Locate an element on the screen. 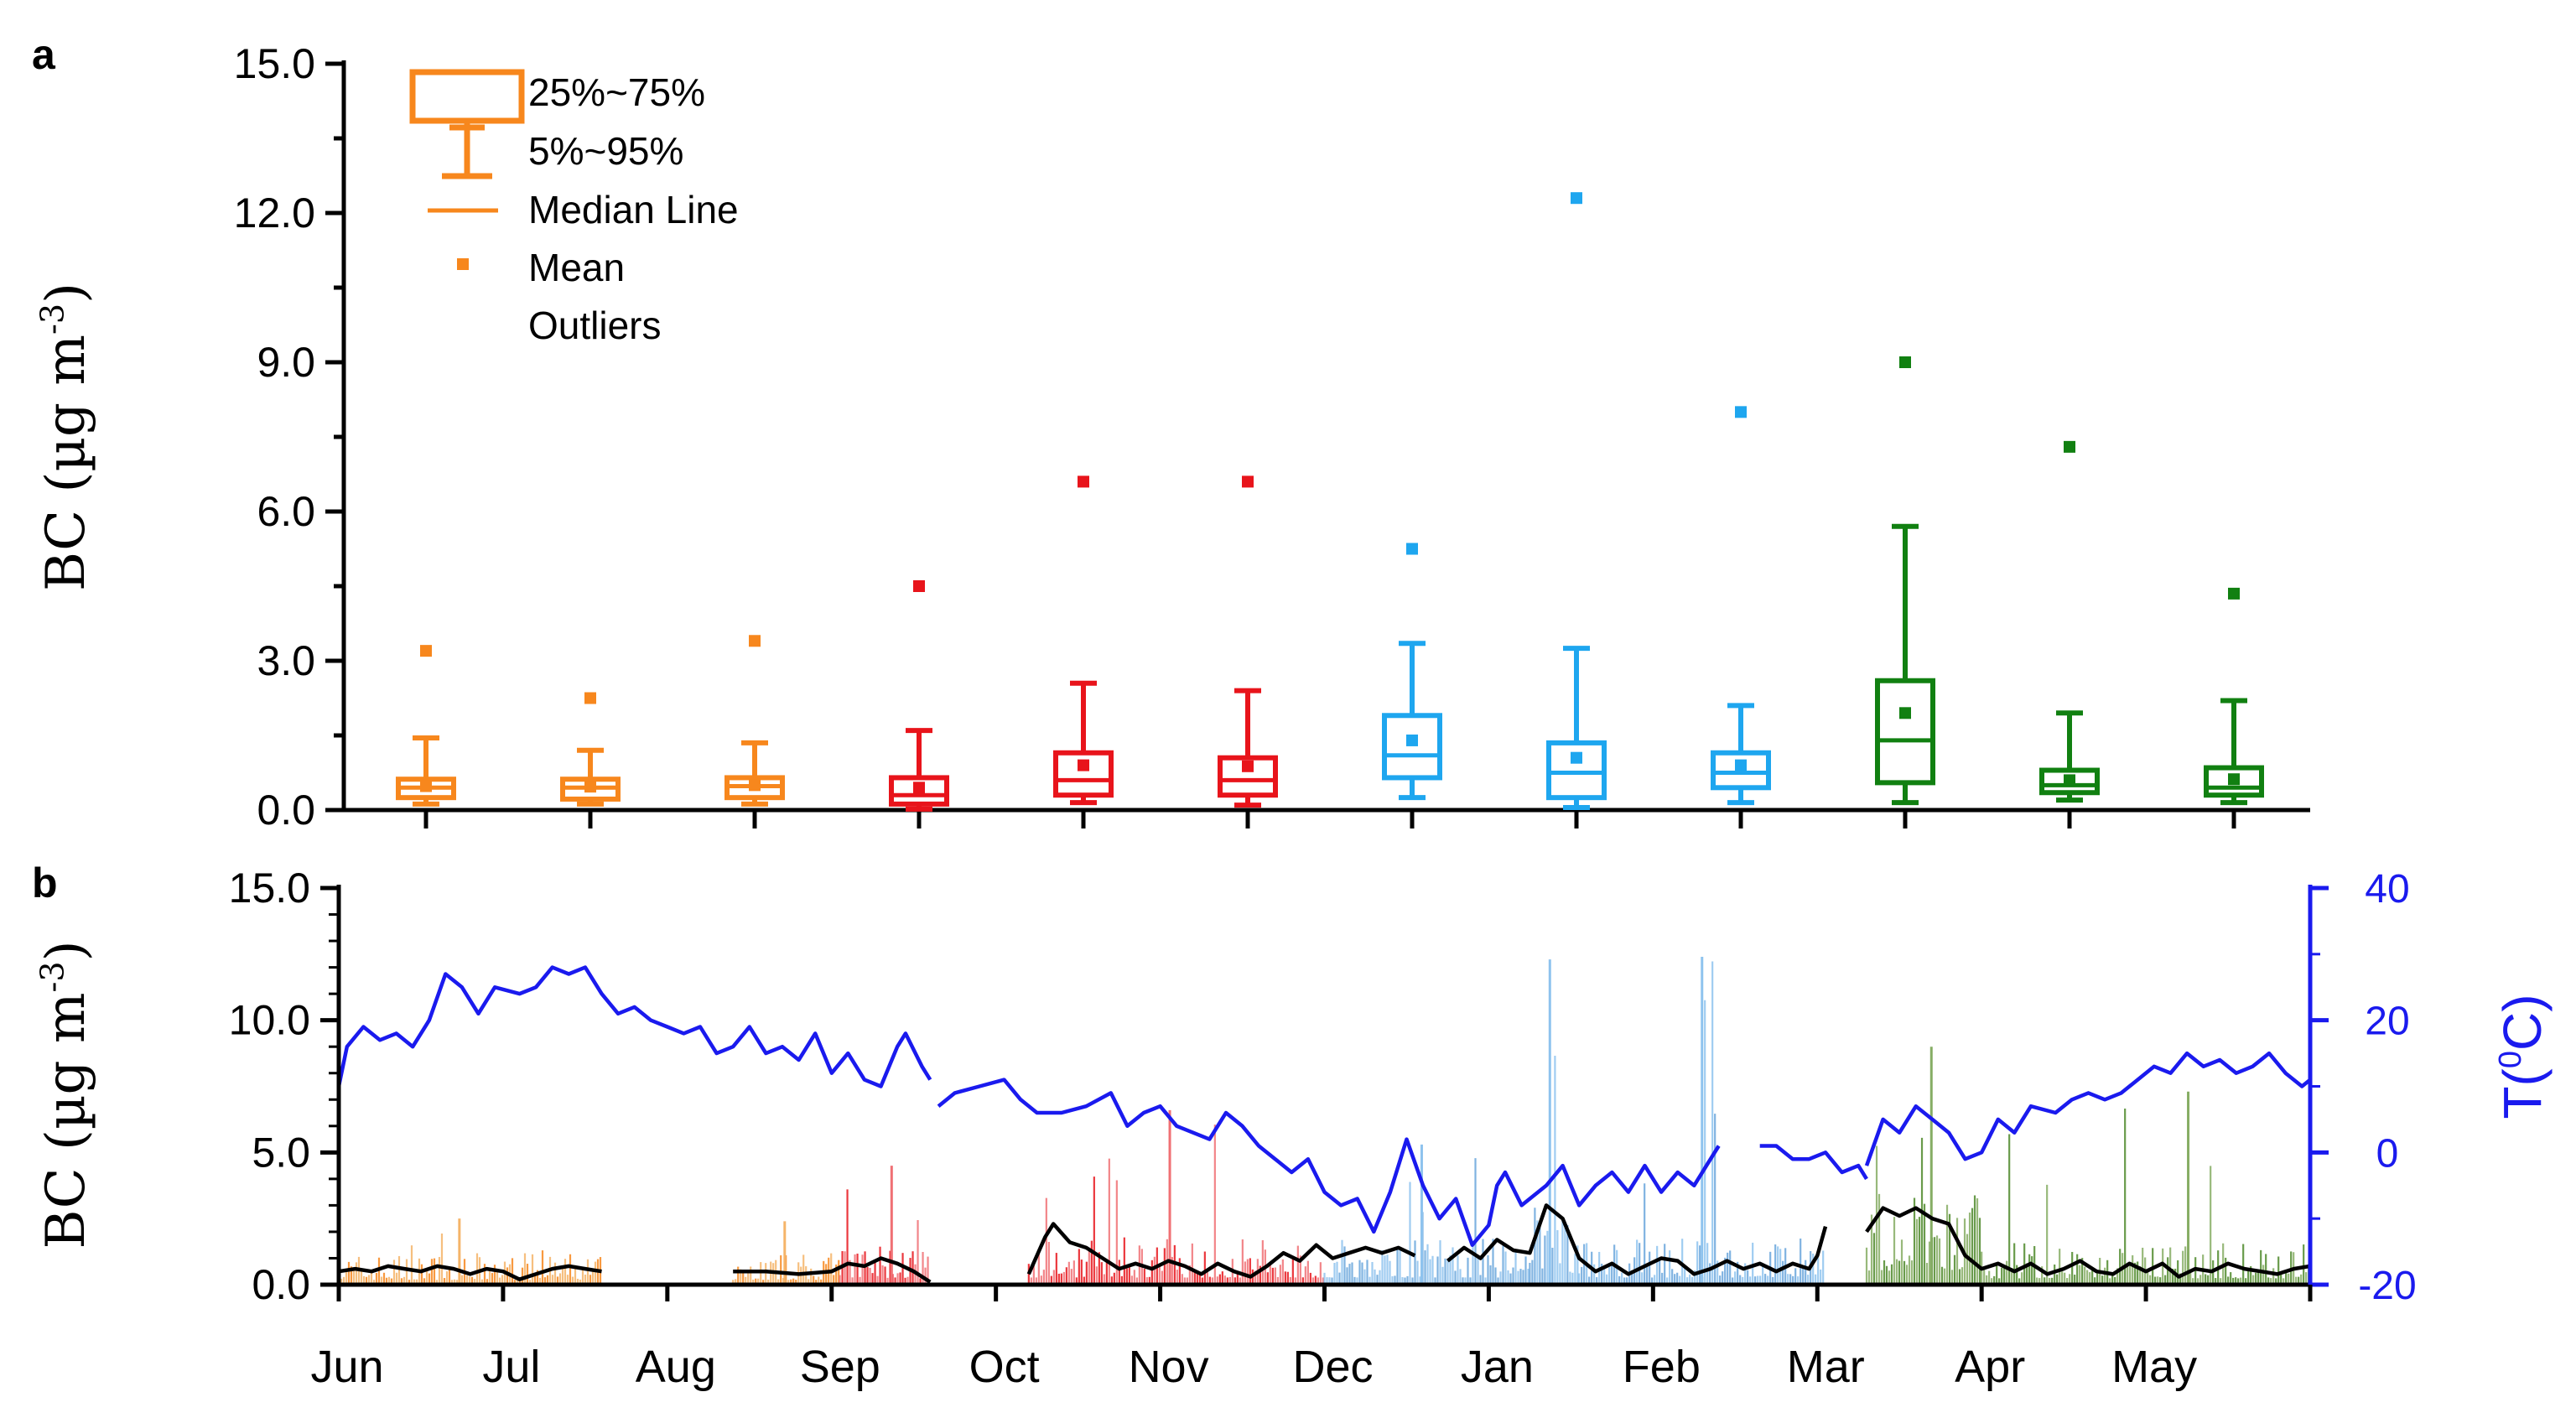  panel-a-legend: 25%~75% 5%~95% Median Line Mean Outliers is located at coordinates (574, 208).